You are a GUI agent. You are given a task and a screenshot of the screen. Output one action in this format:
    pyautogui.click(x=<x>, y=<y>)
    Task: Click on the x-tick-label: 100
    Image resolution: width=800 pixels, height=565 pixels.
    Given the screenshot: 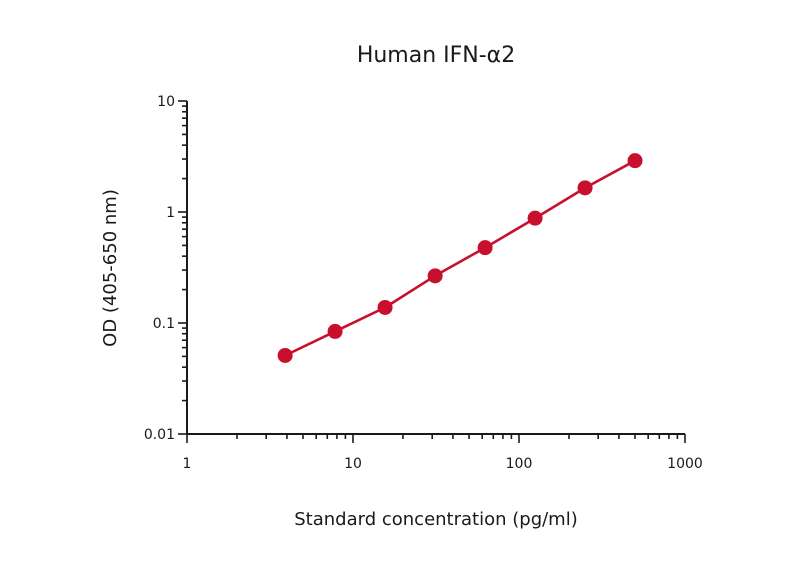 What is the action you would take?
    pyautogui.click(x=519, y=464)
    